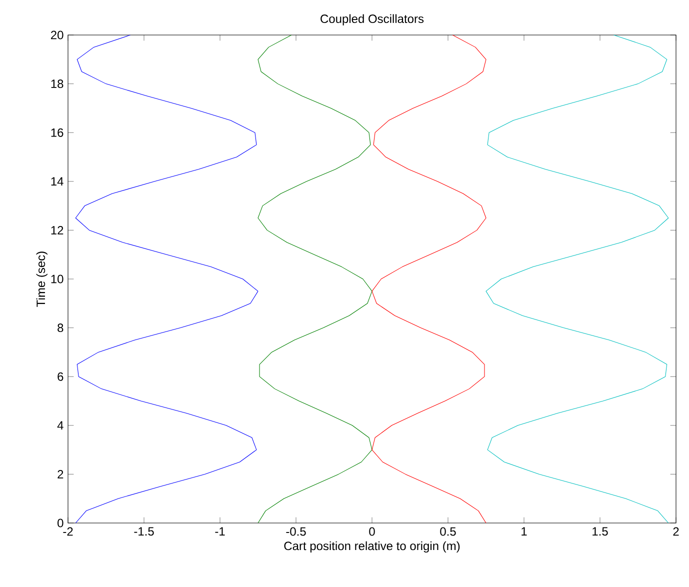 The width and height of the screenshot is (689, 587). I want to click on x-tick-label: -1, so click(220, 531).